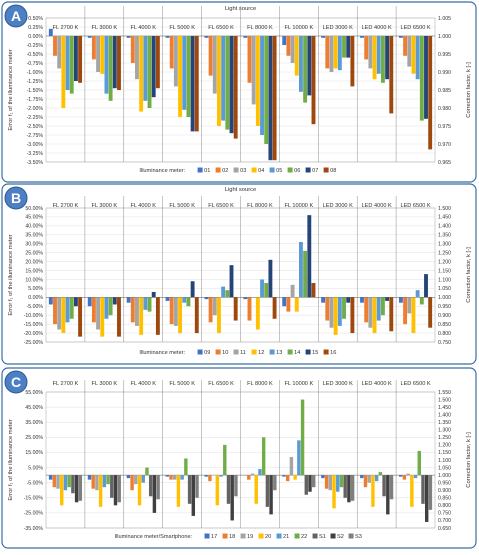 This screenshot has width=479, height=555. What do you see at coordinates (34, 423) in the screenshot?
I see `y-tick-label: 35.00%` at bounding box center [34, 423].